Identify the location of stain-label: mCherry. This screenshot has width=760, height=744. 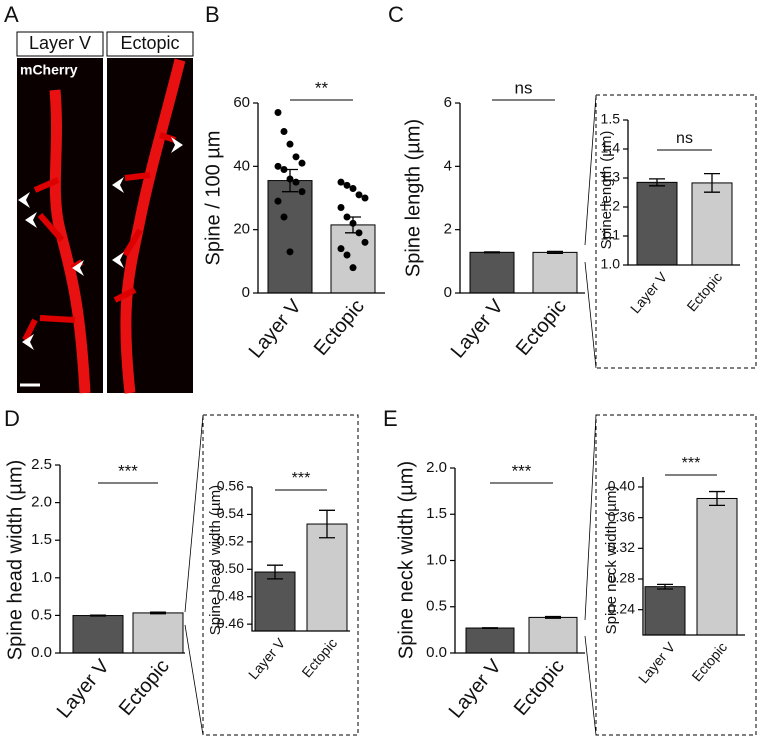
(49, 70).